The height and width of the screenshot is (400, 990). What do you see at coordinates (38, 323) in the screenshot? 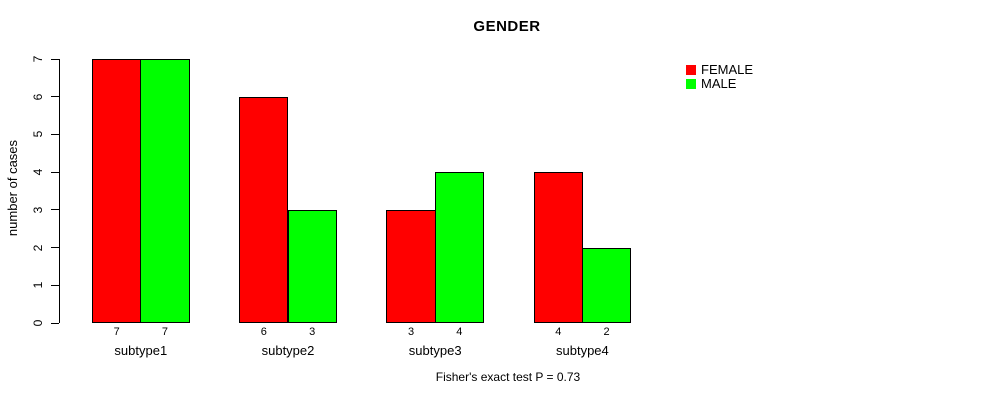
I see `y-tick-label: 0` at bounding box center [38, 323].